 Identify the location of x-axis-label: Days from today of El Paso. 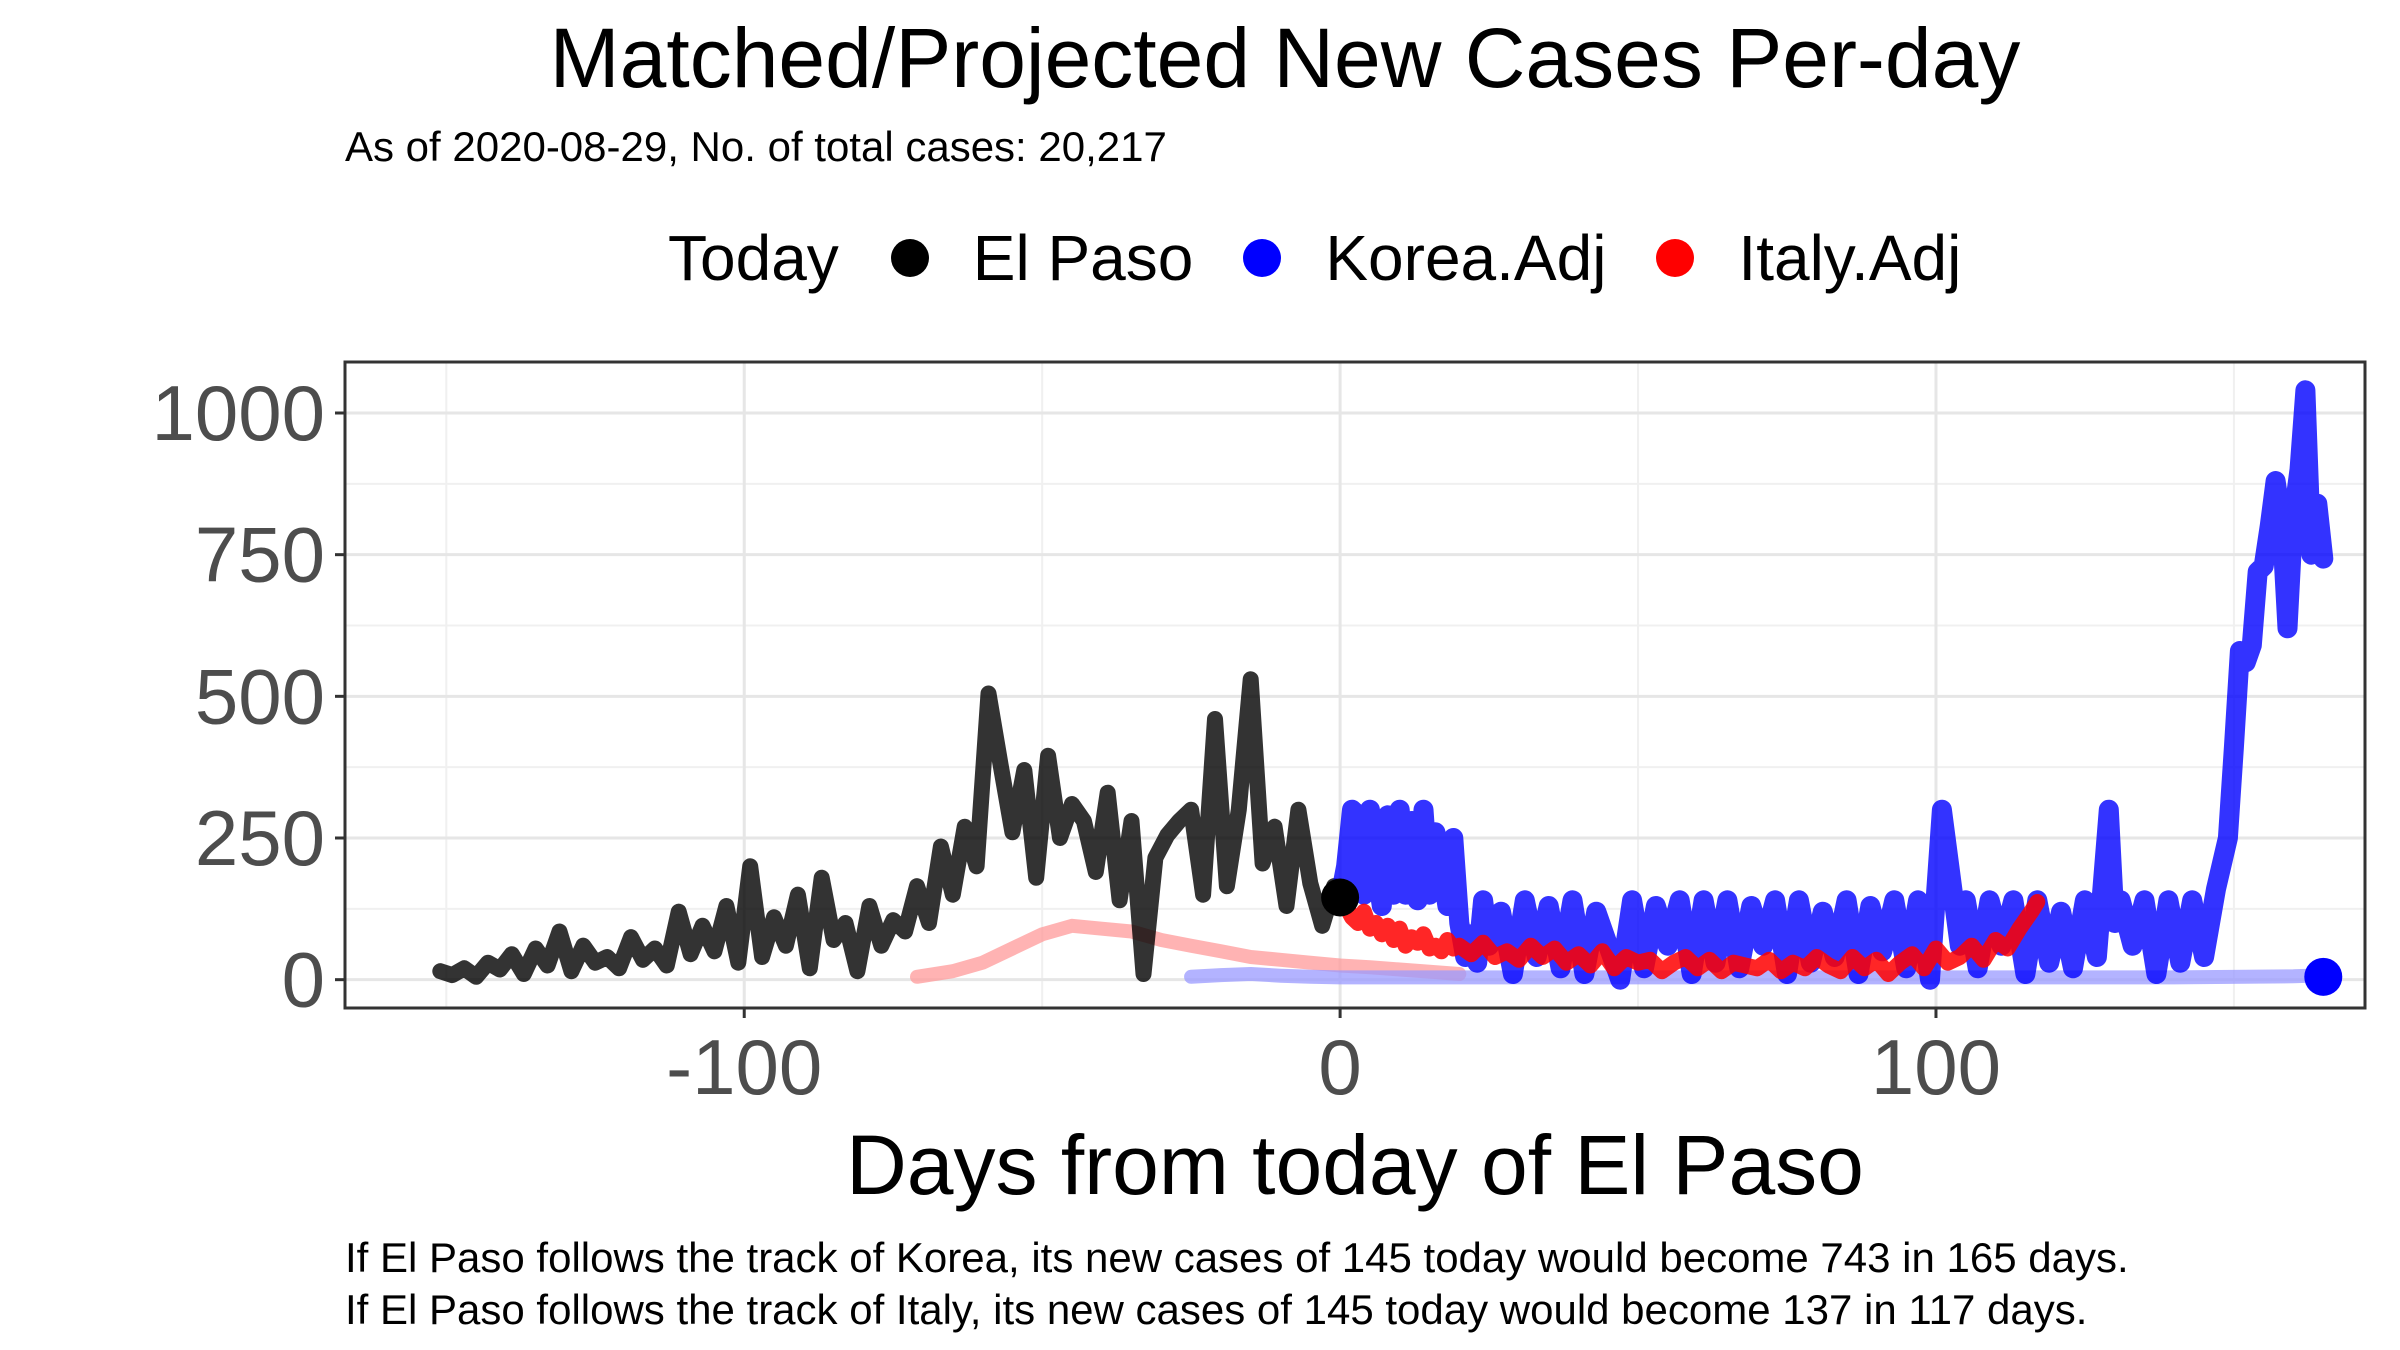
(1355, 1165).